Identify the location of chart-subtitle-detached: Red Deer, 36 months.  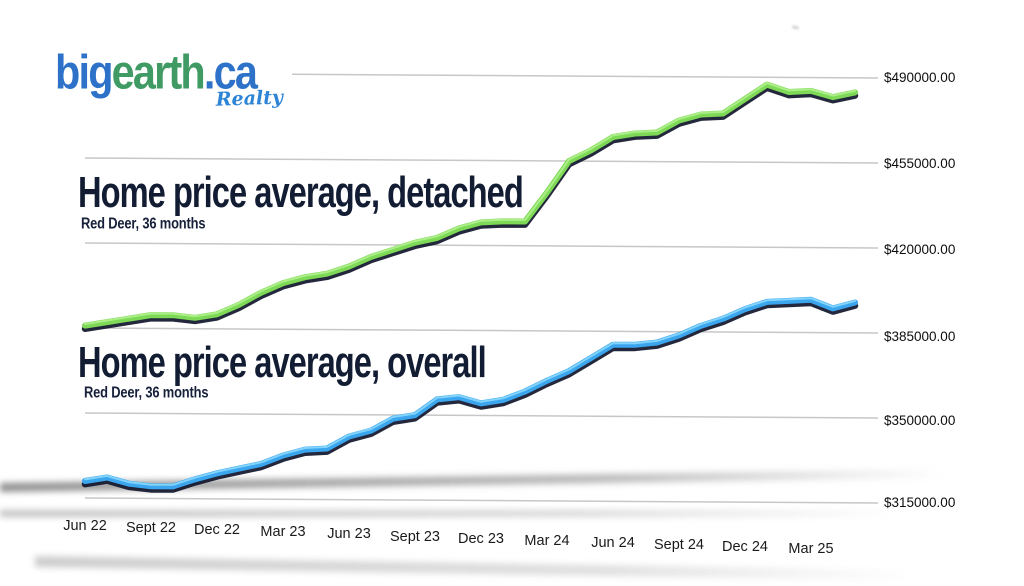
(143, 223).